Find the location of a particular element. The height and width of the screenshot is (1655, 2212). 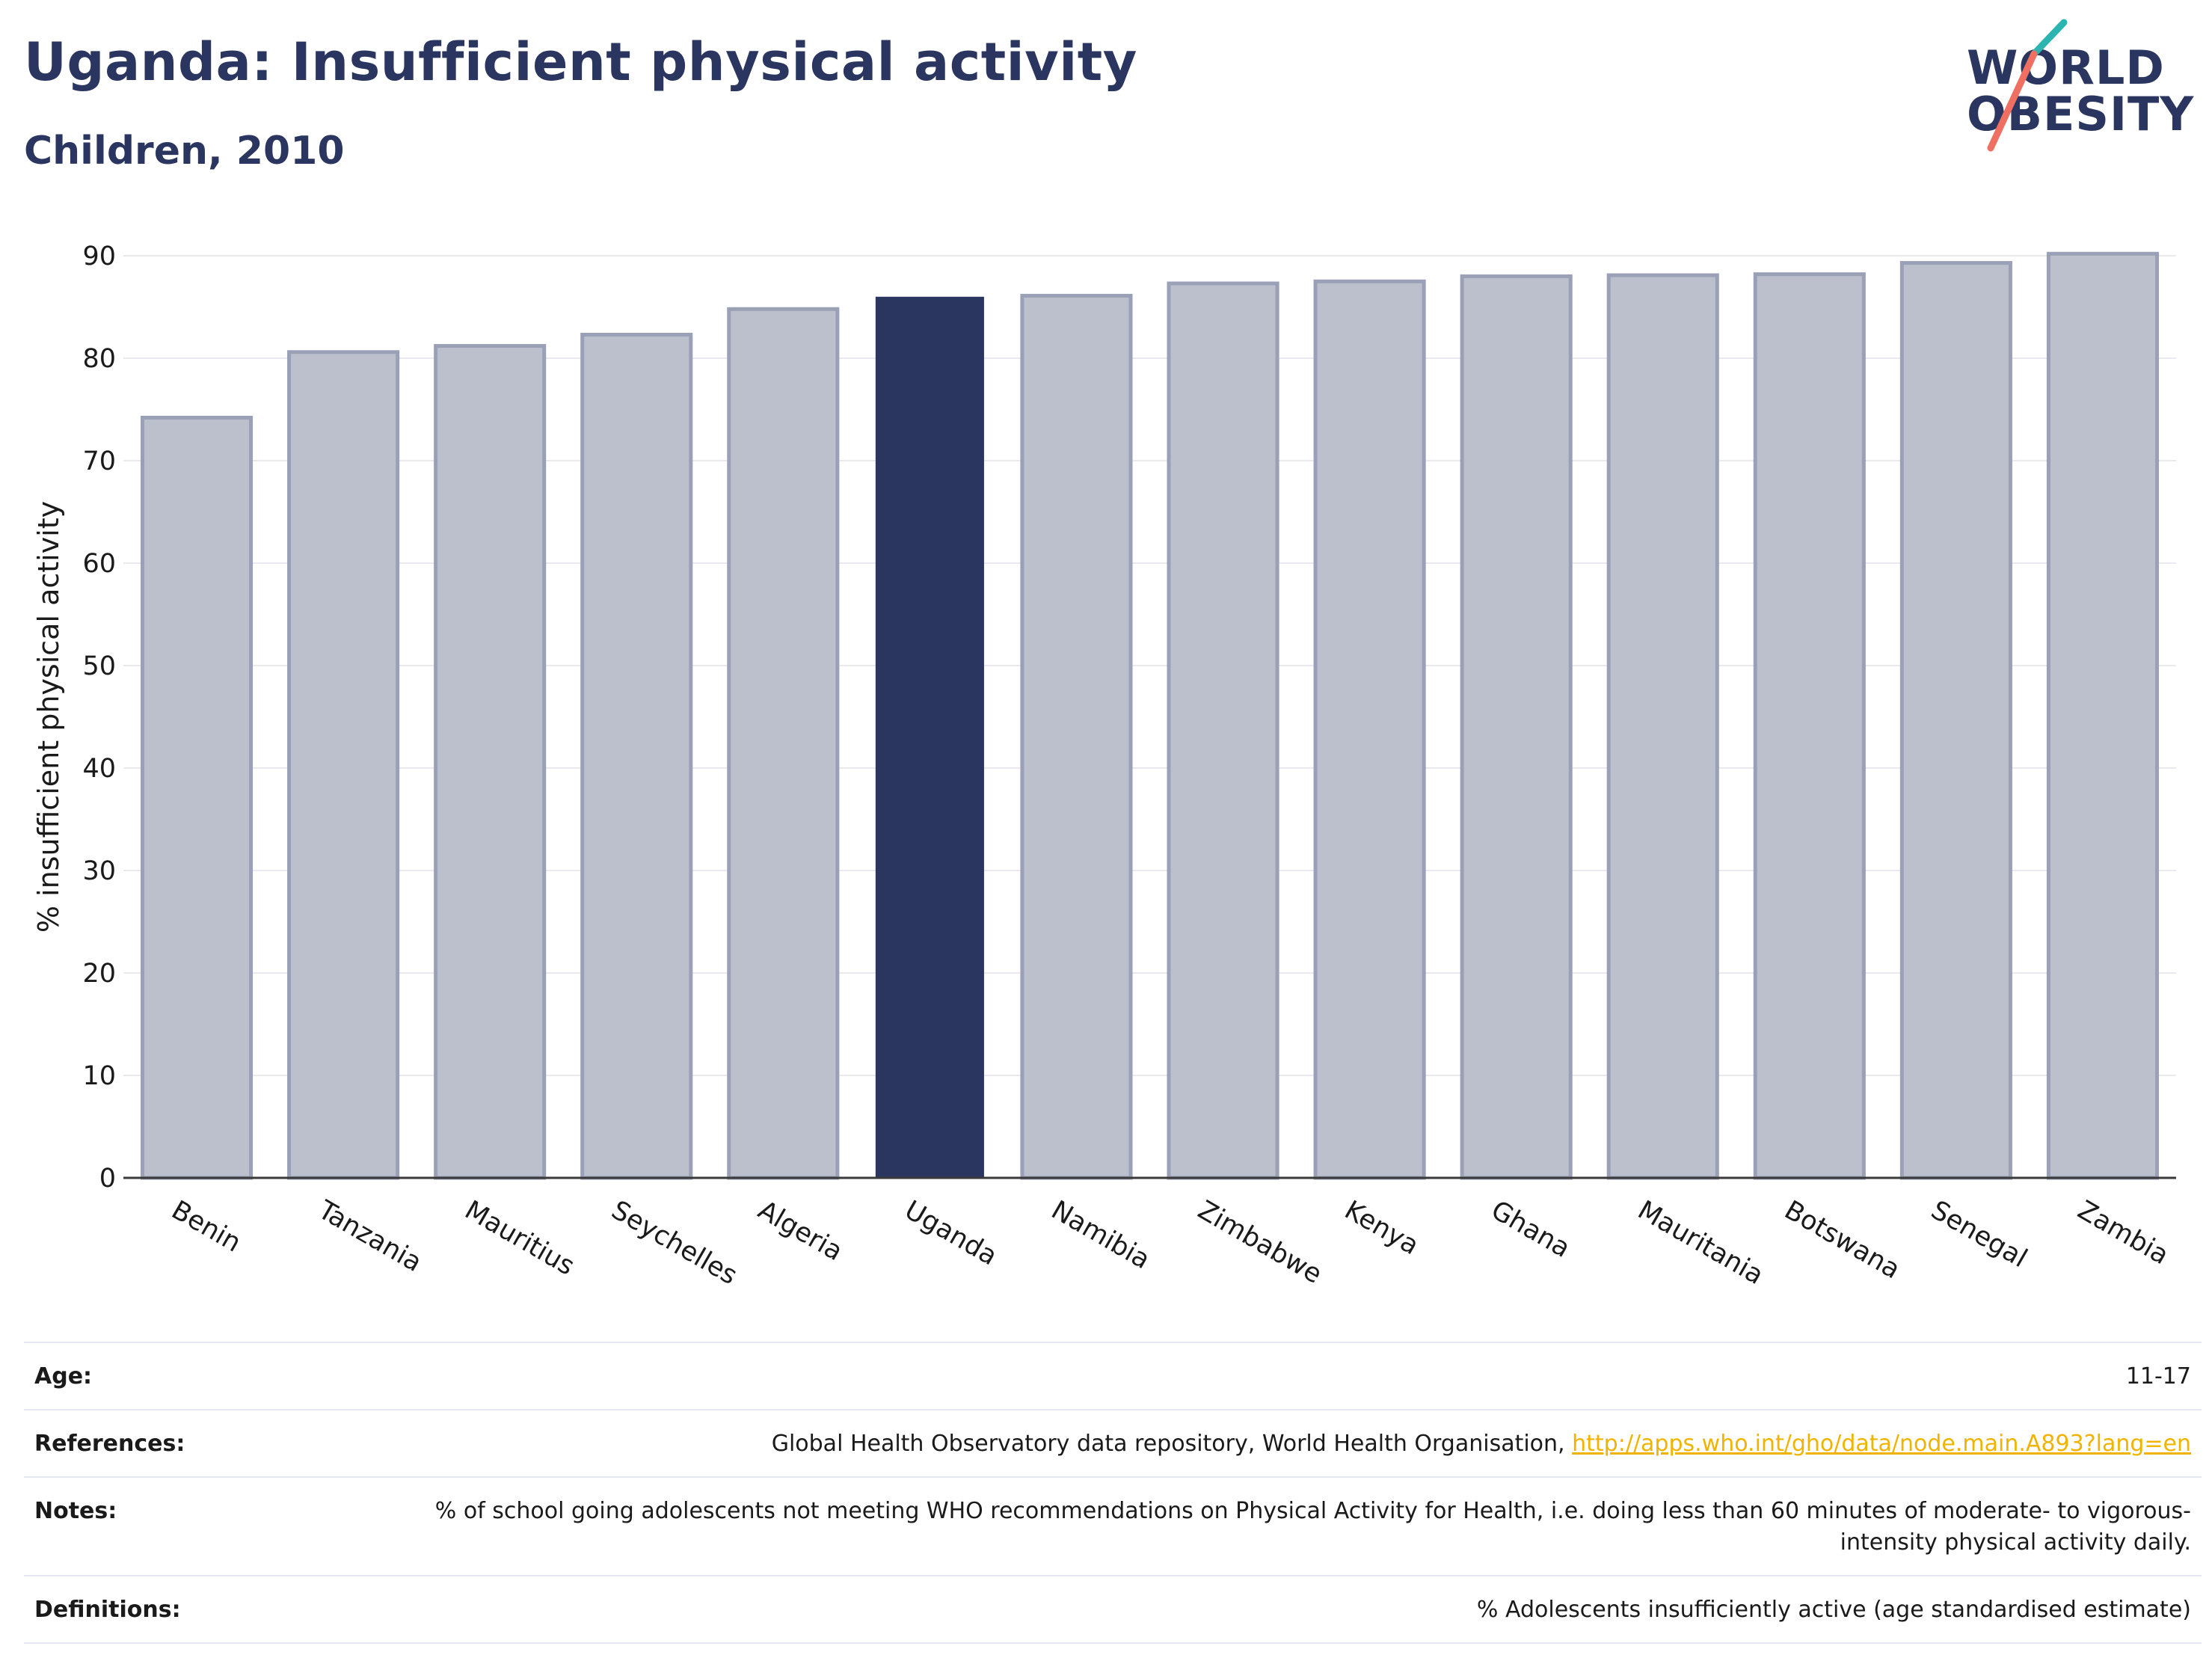

y-axis-title: % insufficient physical activity is located at coordinates (48, 717).